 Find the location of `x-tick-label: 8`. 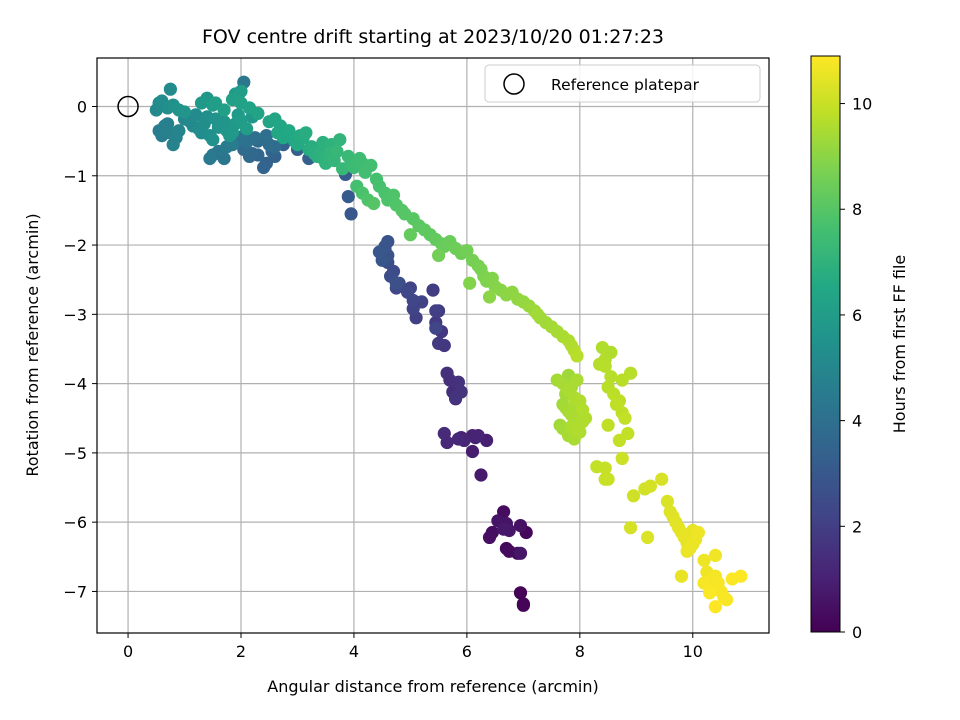

x-tick-label: 8 is located at coordinates (580, 651).